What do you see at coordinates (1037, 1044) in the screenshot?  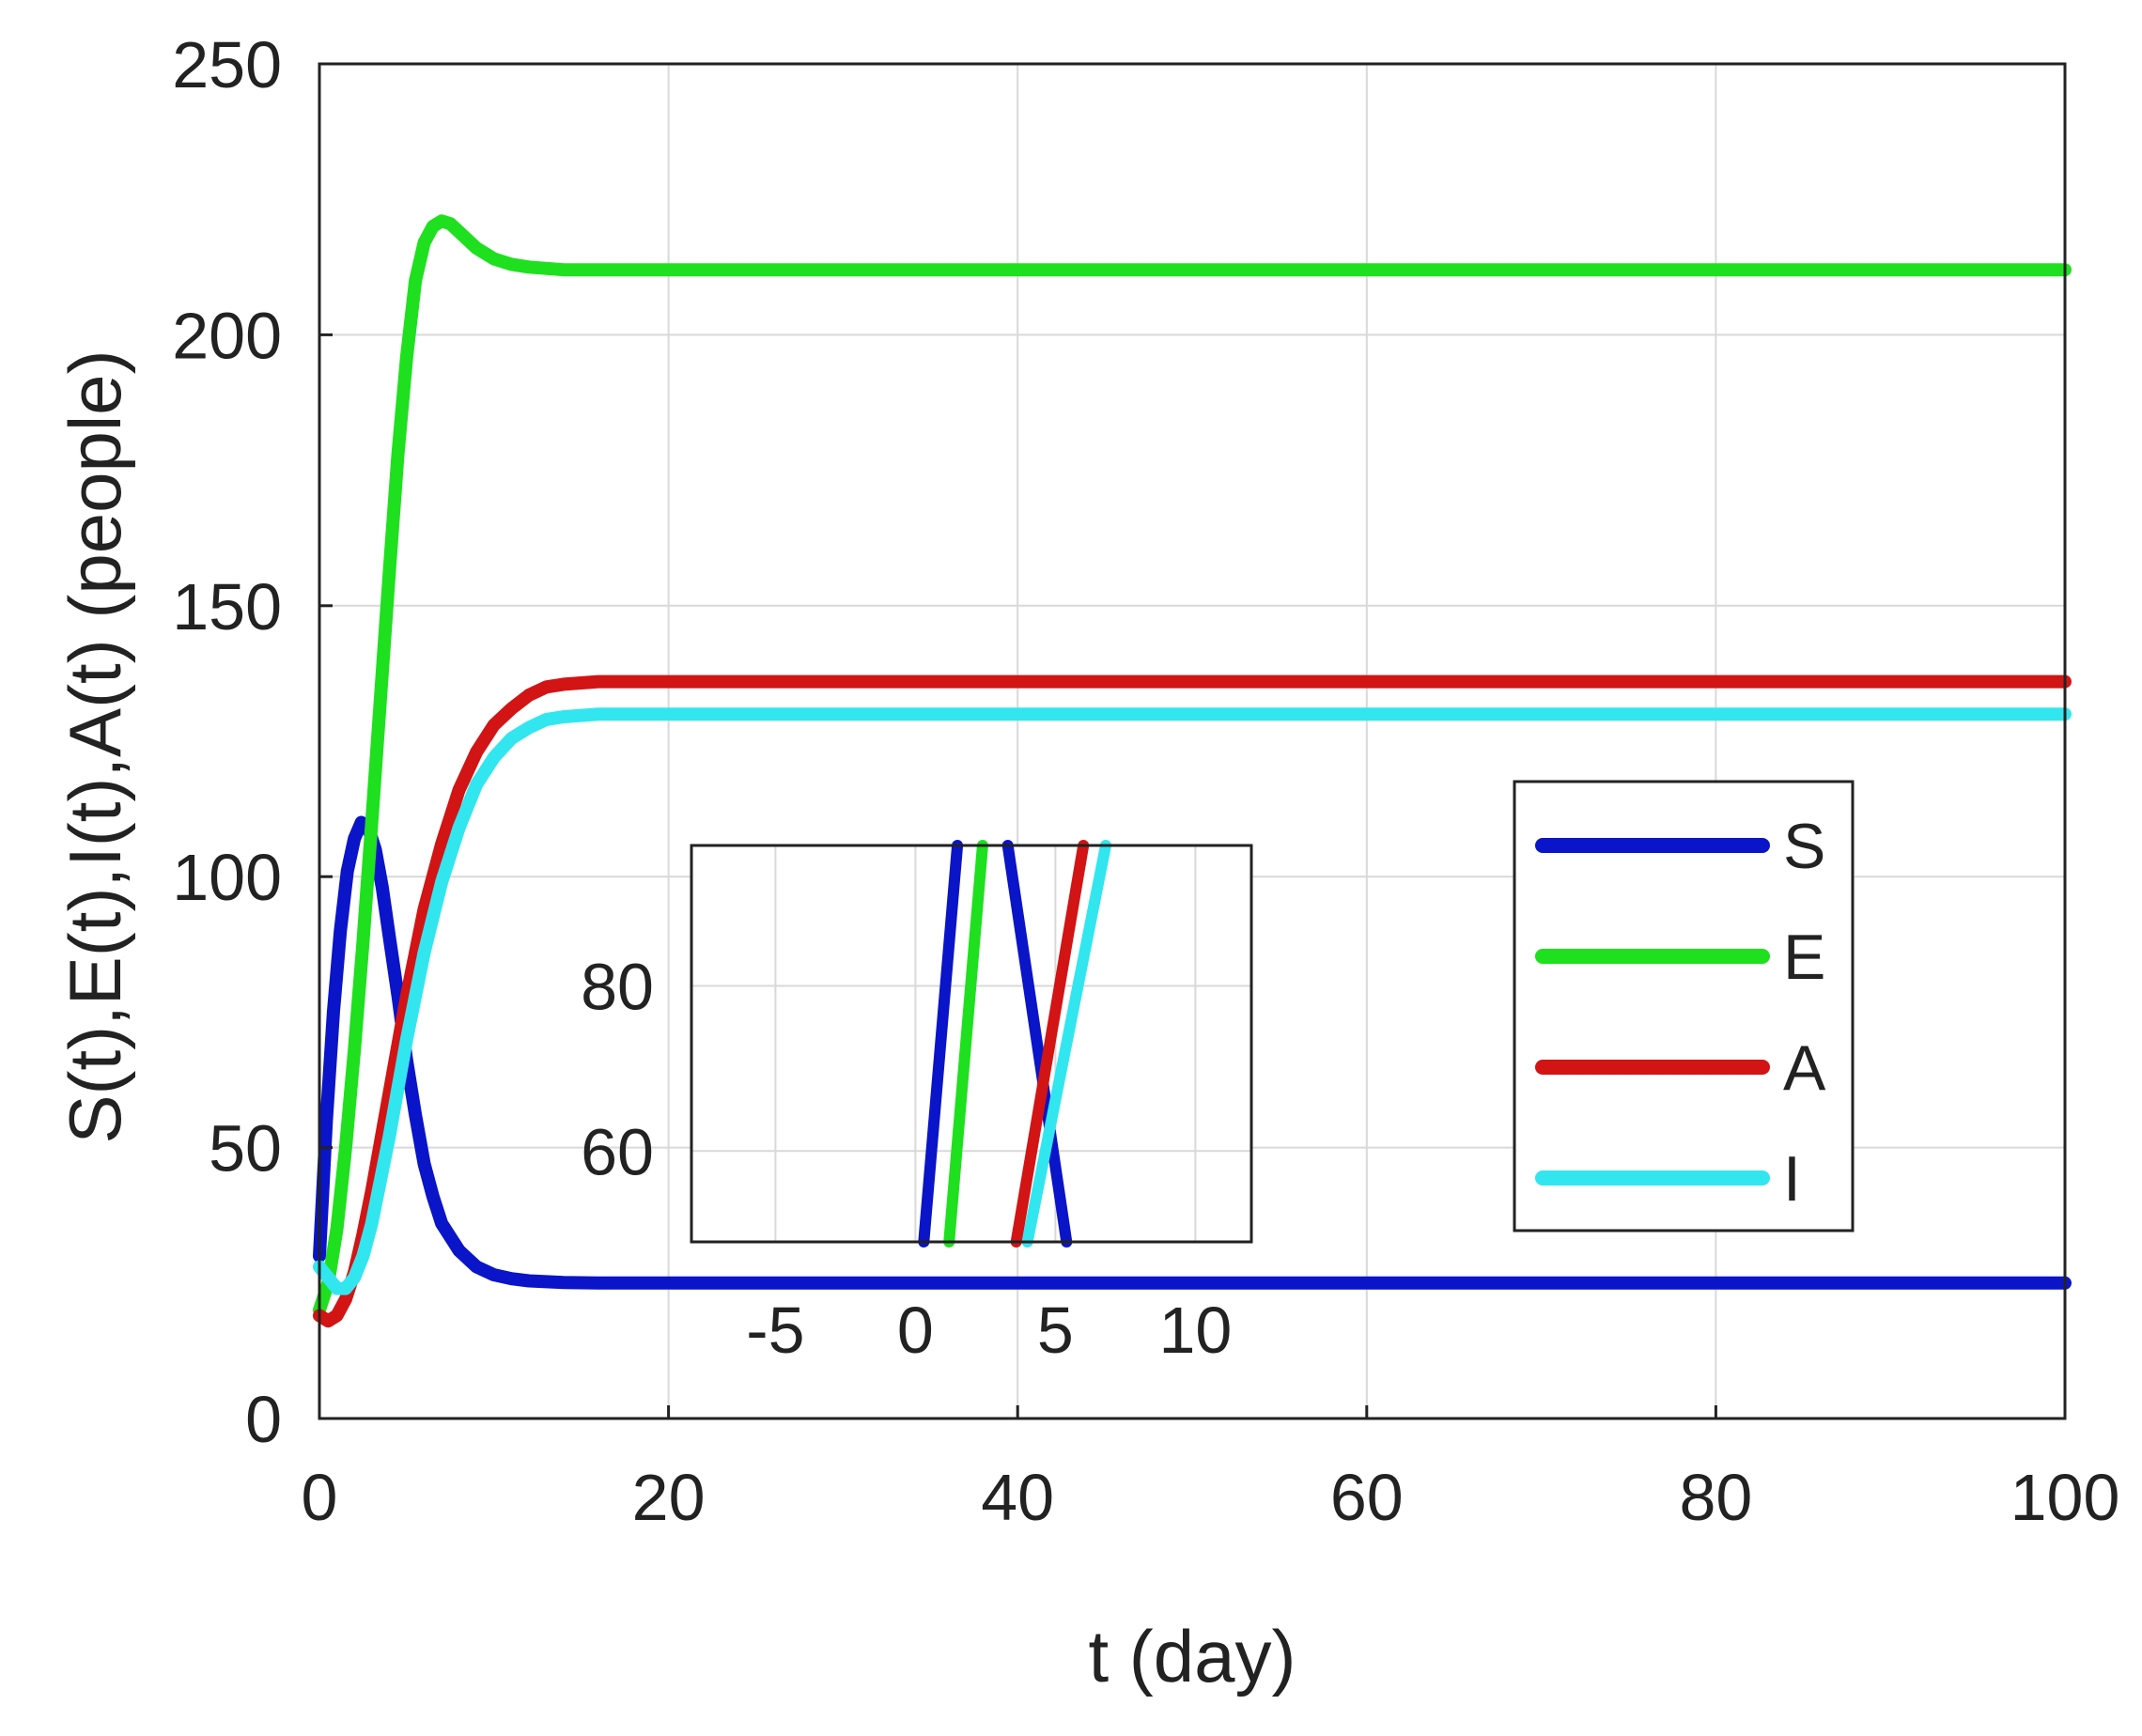 I see `inset-line-S-fall` at bounding box center [1037, 1044].